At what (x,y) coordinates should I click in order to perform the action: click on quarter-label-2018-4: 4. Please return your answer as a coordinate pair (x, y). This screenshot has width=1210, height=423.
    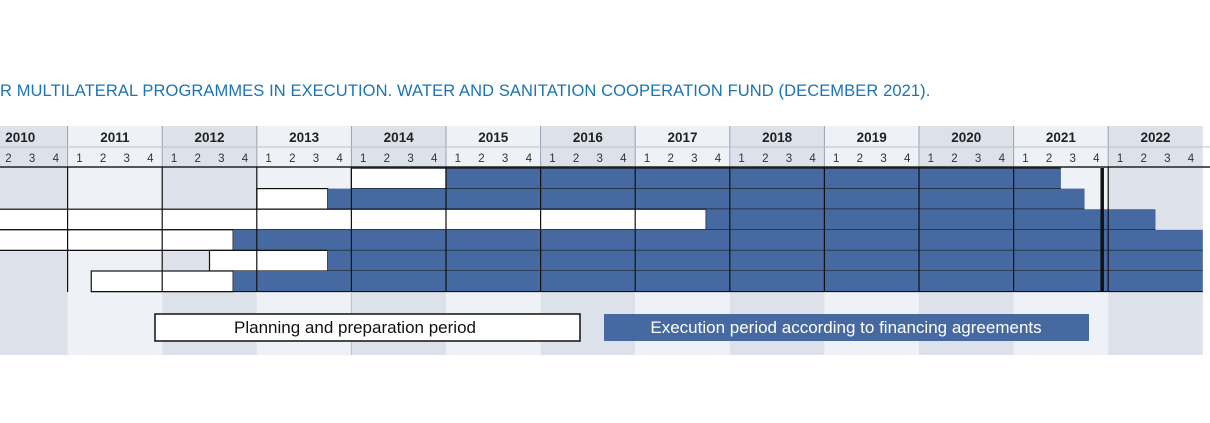
    Looking at the image, I should click on (812, 159).